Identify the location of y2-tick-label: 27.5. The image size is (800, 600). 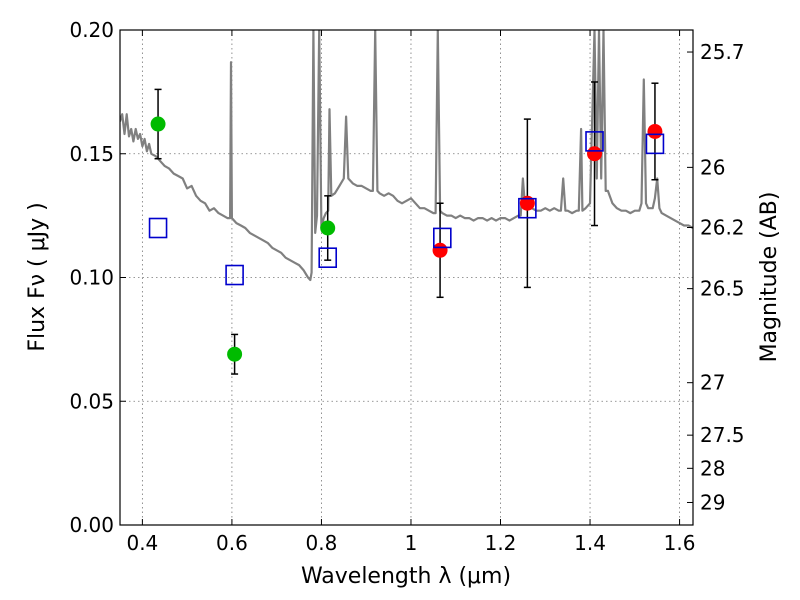
(722, 435).